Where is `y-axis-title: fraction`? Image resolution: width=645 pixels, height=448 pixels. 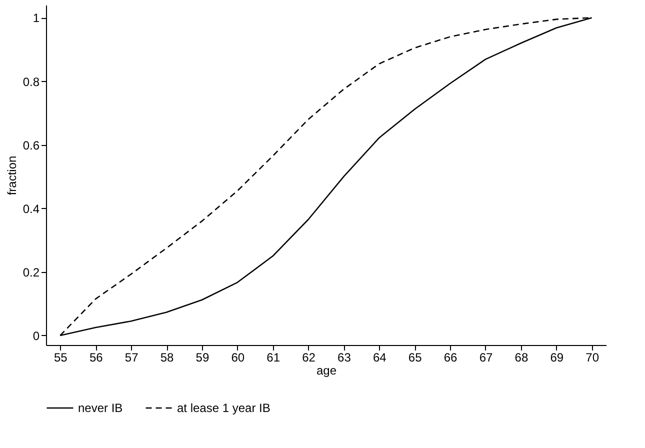 y-axis-title: fraction is located at coordinates (11, 176).